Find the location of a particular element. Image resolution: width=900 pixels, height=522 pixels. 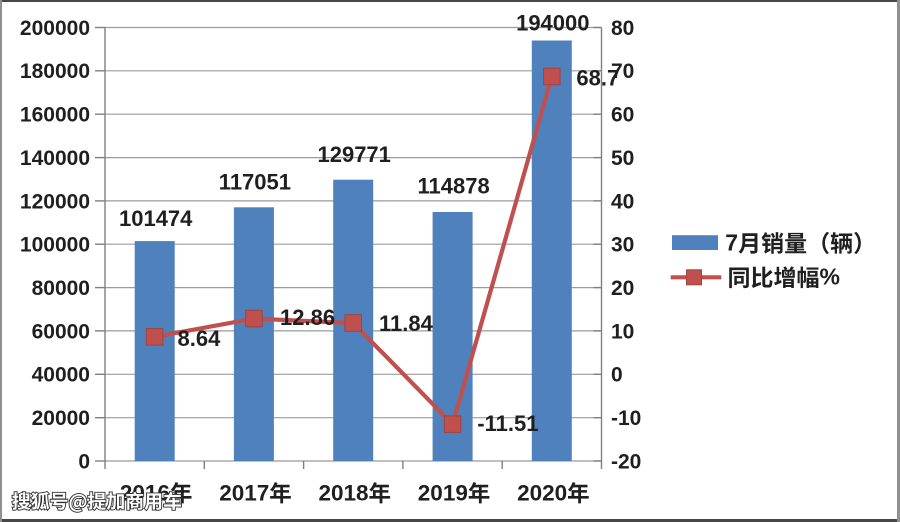

svg-text: 60 is located at coordinates (622, 115).